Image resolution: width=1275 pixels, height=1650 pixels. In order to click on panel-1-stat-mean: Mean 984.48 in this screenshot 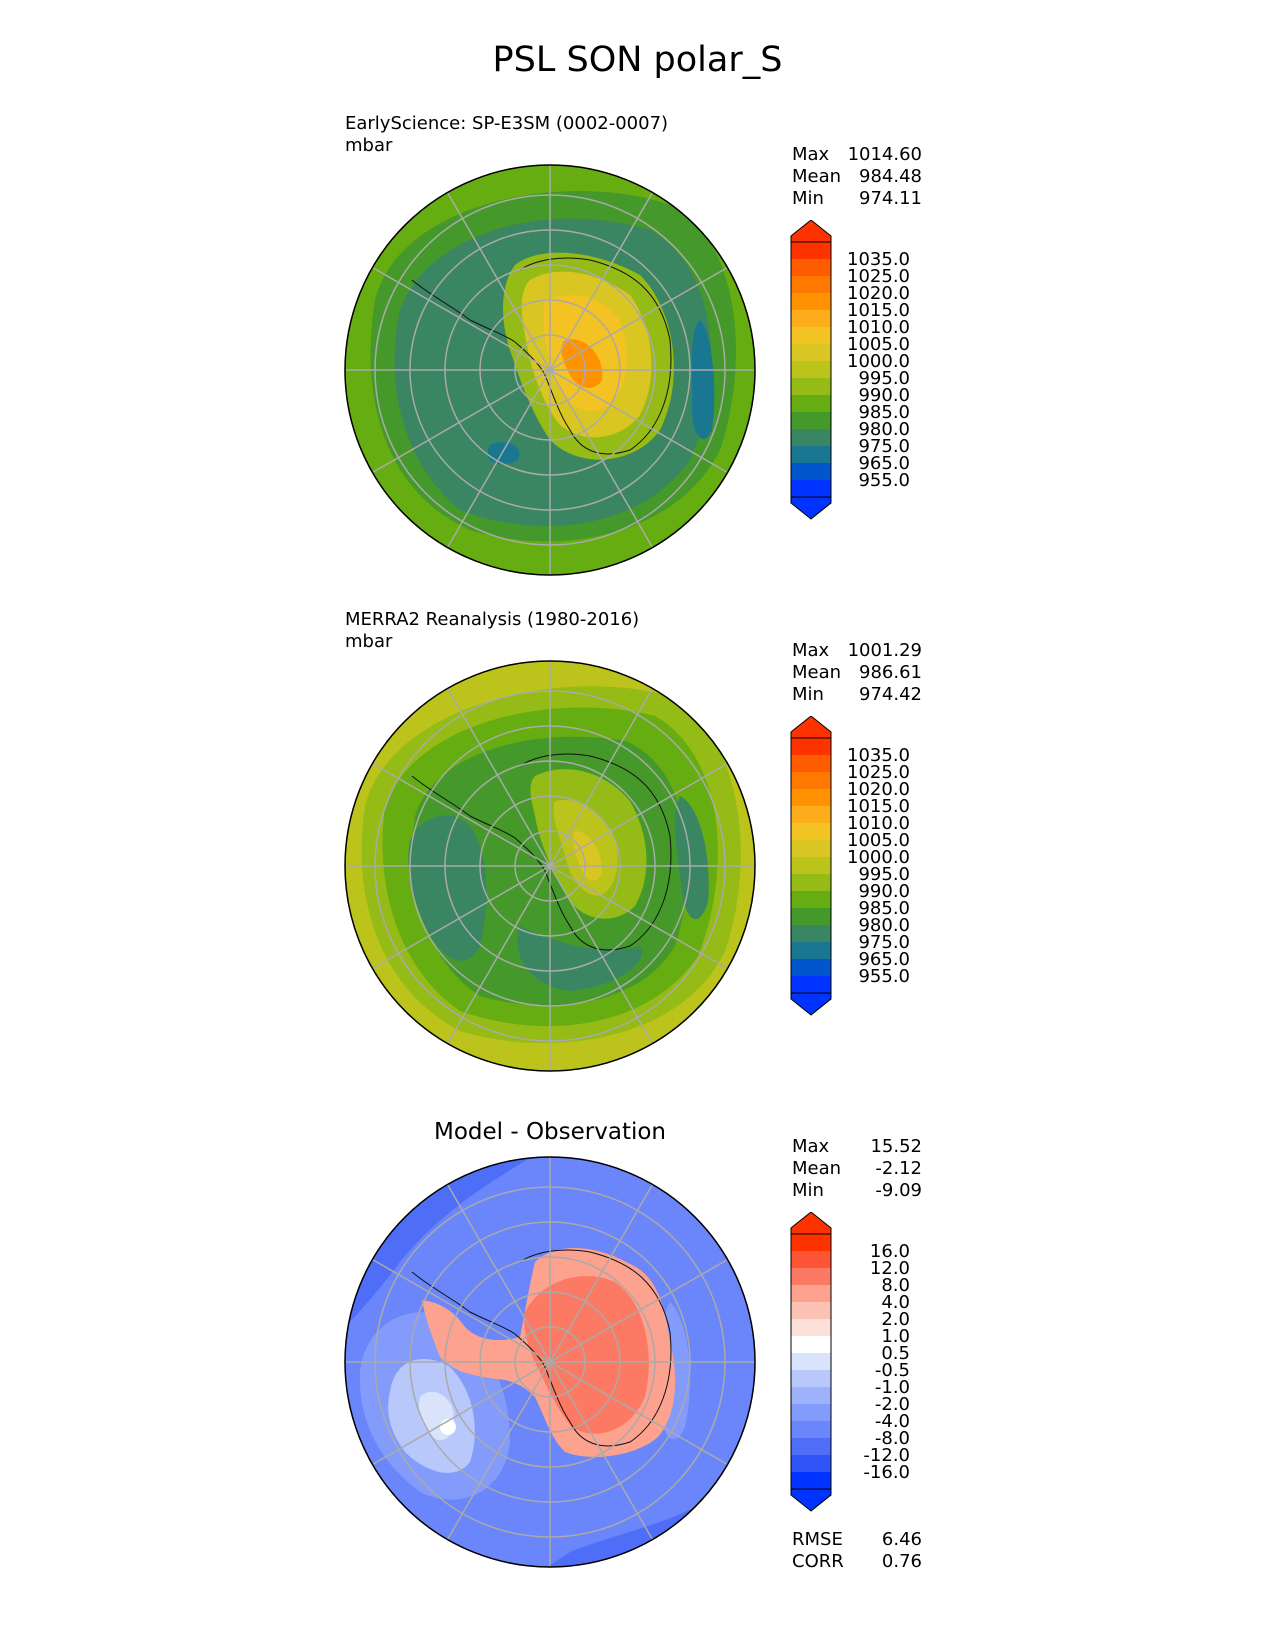, I will do `click(857, 176)`.